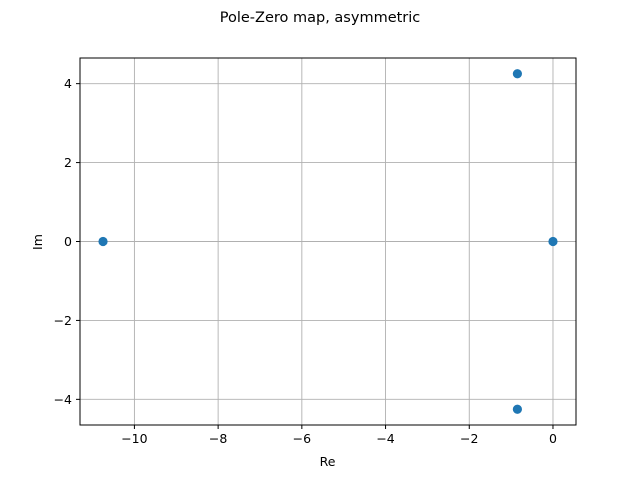 This screenshot has height=478, width=640. I want to click on x-tick-label: −8, so click(218, 438).